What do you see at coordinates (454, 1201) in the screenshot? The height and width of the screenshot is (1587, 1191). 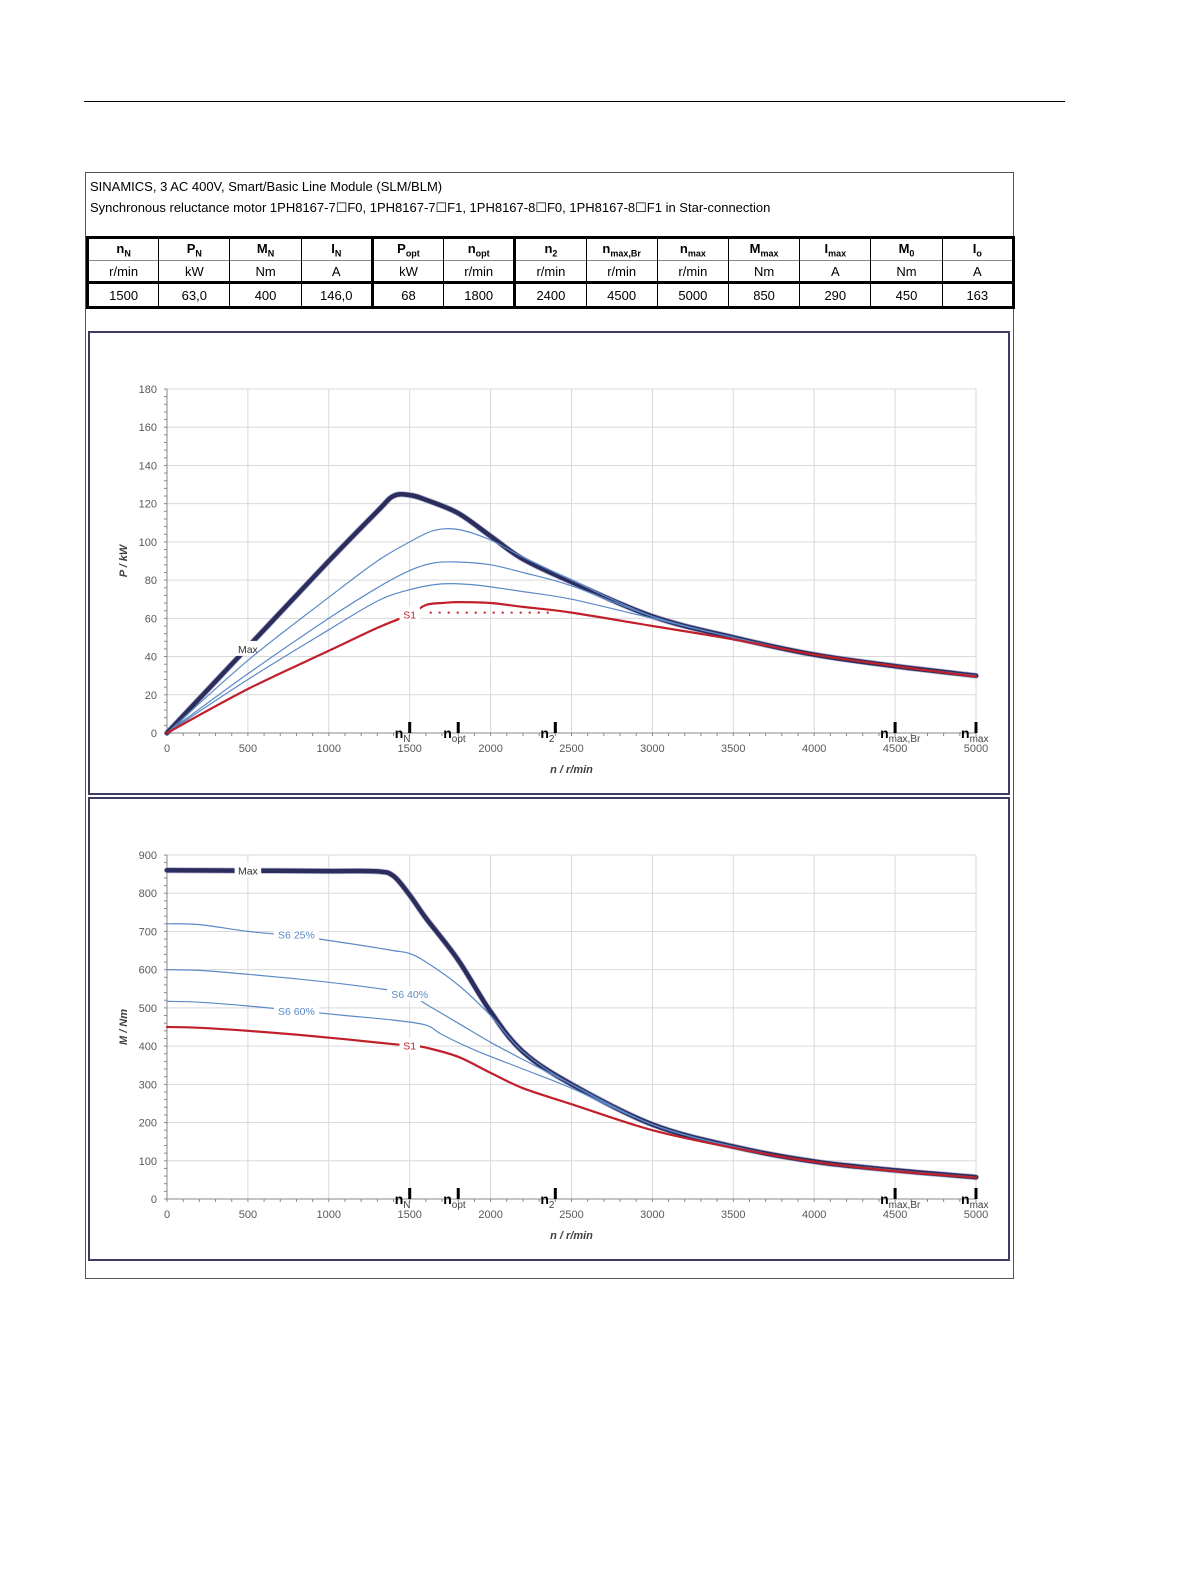 I see `speed-marker-label: nopt` at bounding box center [454, 1201].